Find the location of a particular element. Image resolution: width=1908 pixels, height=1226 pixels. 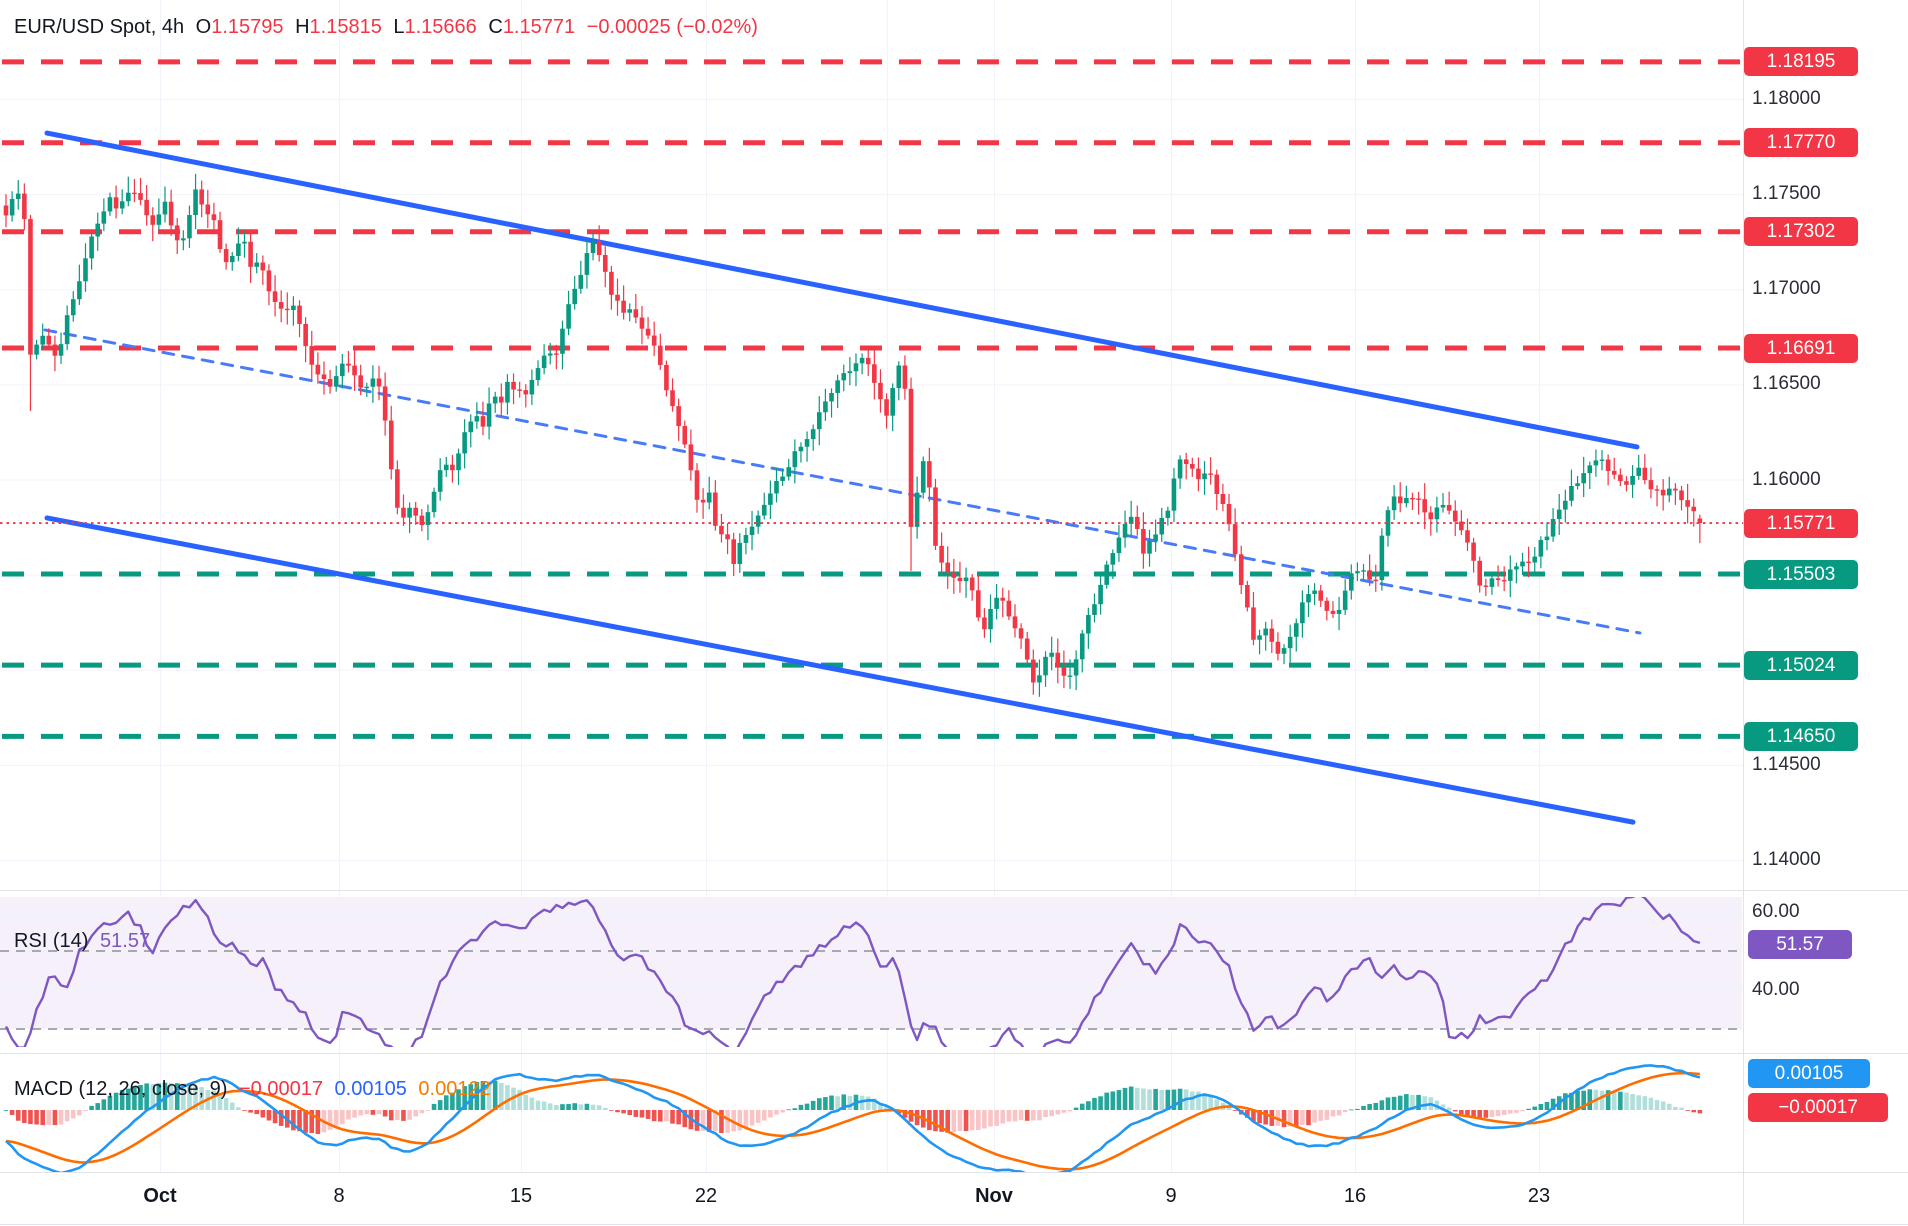

close-value: 1.15771 is located at coordinates (539, 27).